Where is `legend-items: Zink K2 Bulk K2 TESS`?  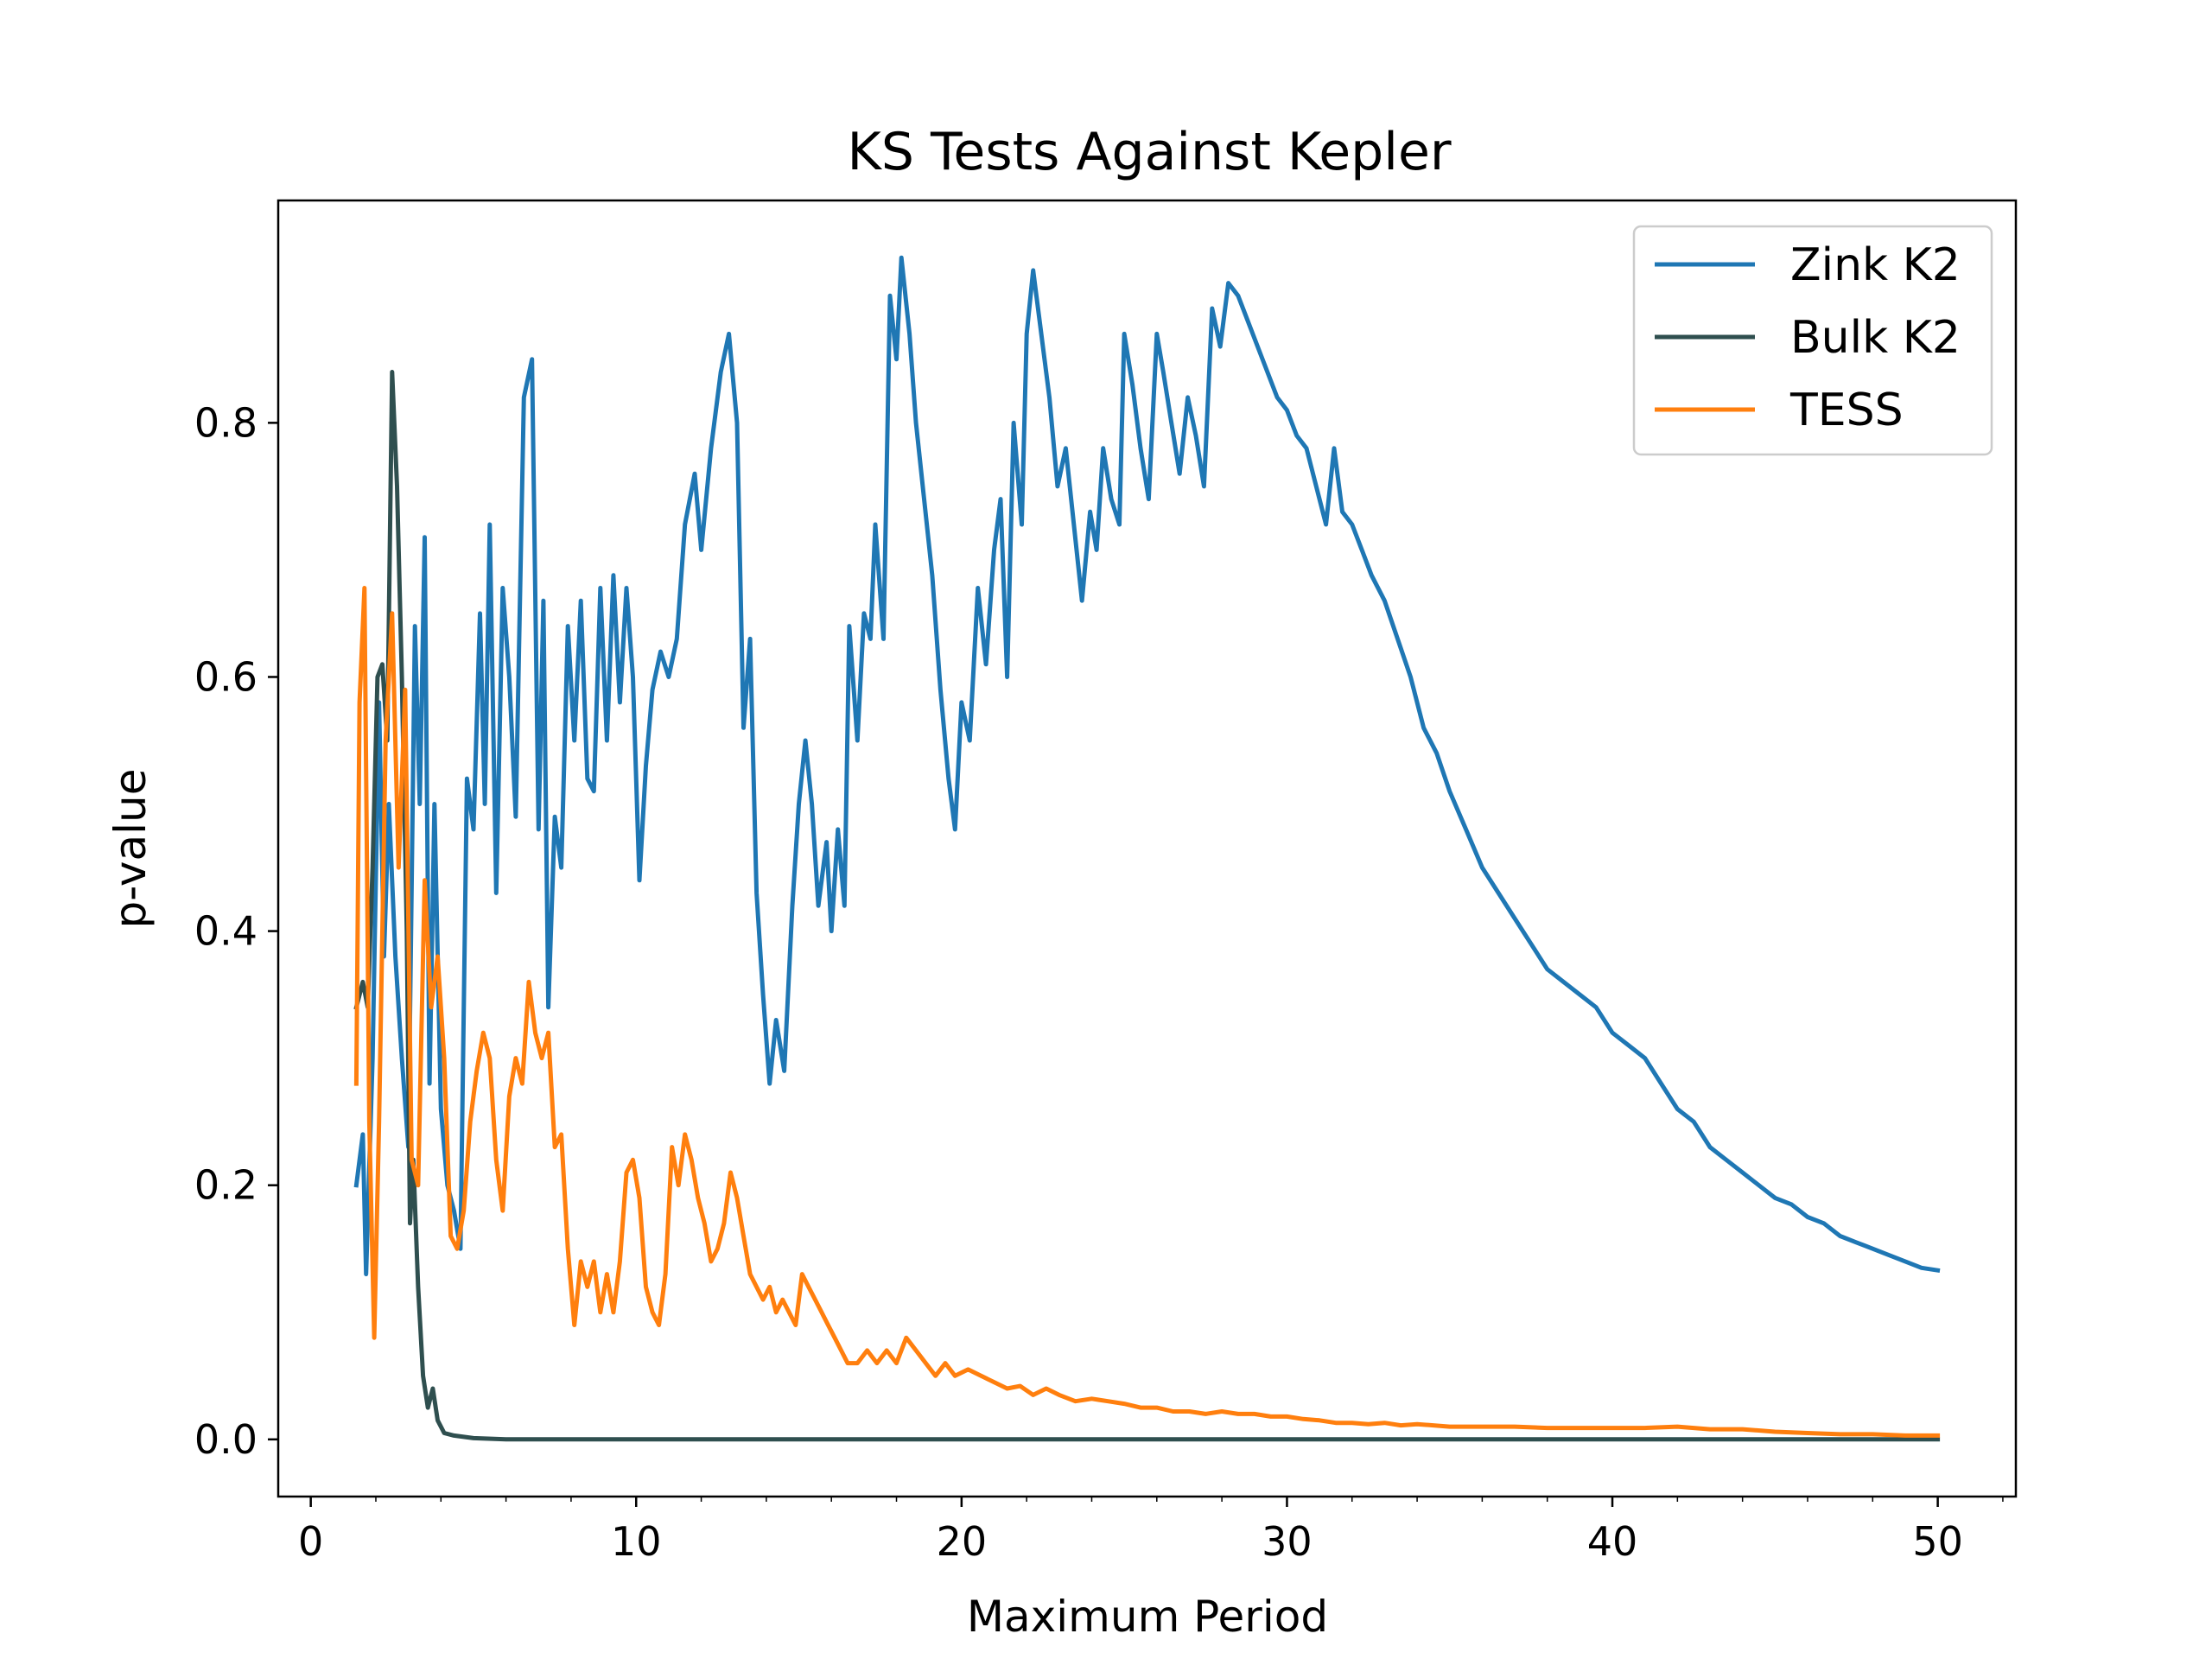 legend-items: Zink K2 Bulk K2 TESS is located at coordinates (1808, 337).